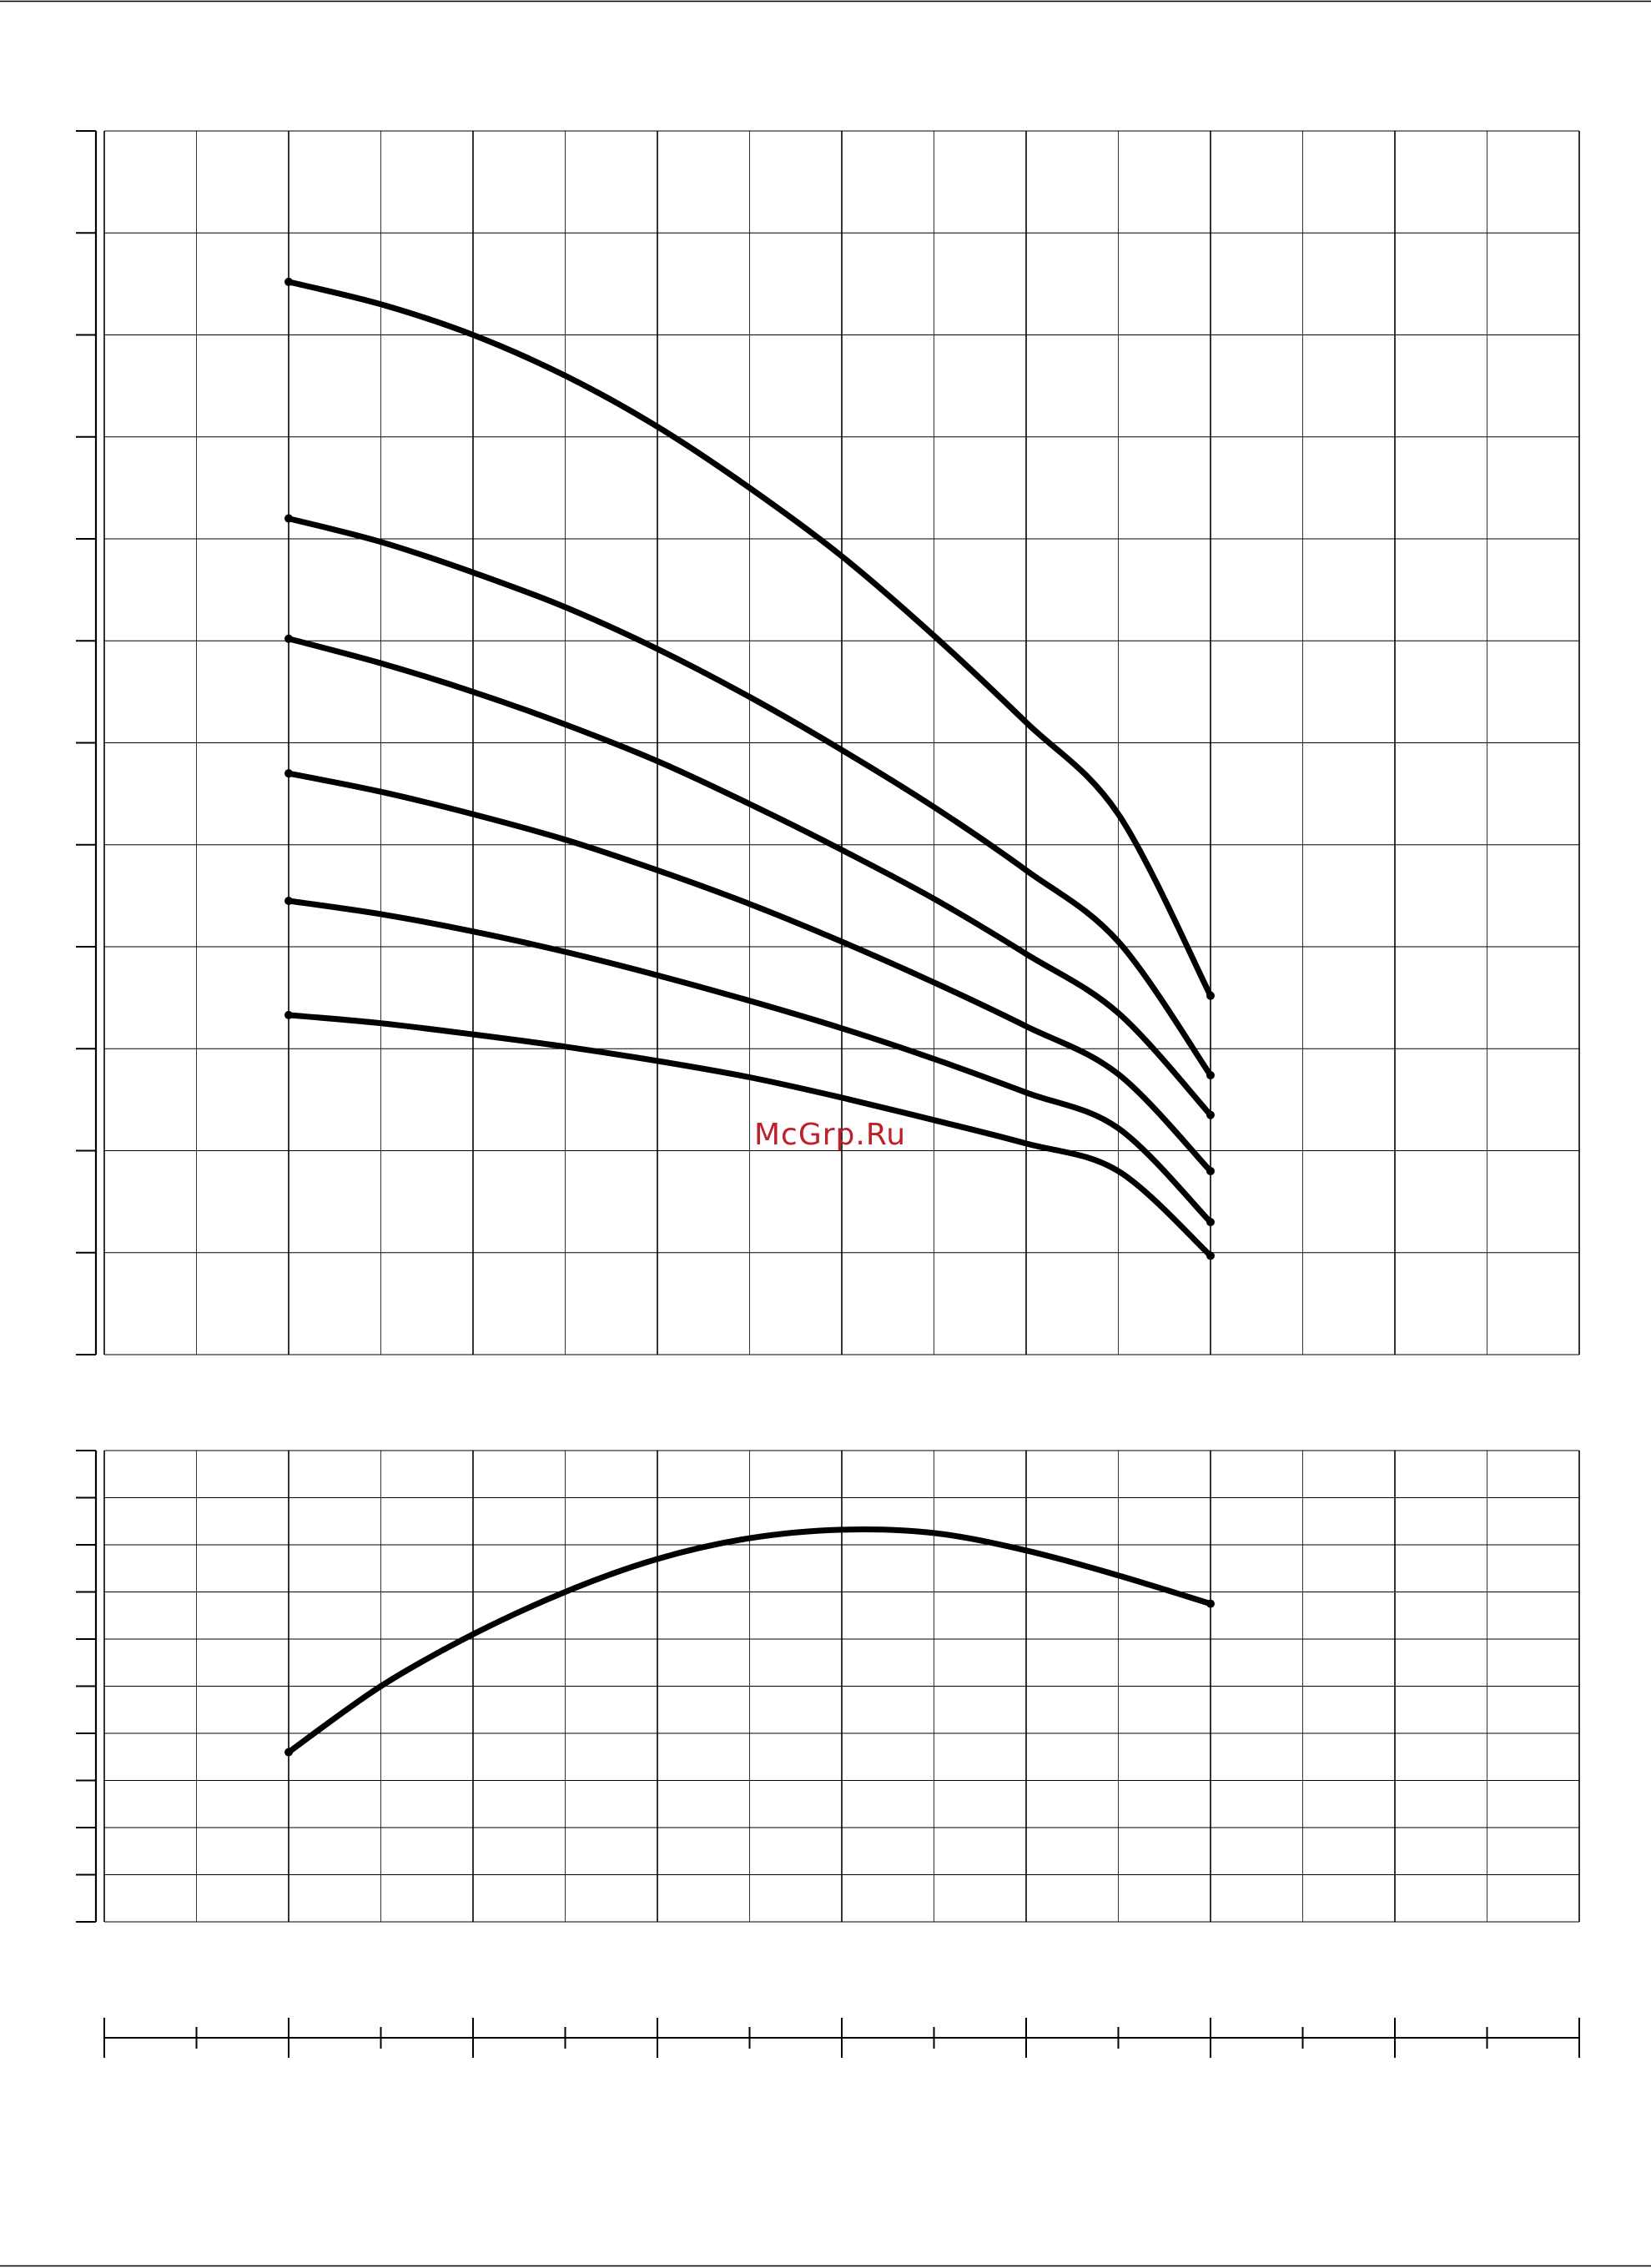 The image size is (1651, 2268). Describe the element at coordinates (841, 2038) in the screenshot. I see `flow-axis` at that location.